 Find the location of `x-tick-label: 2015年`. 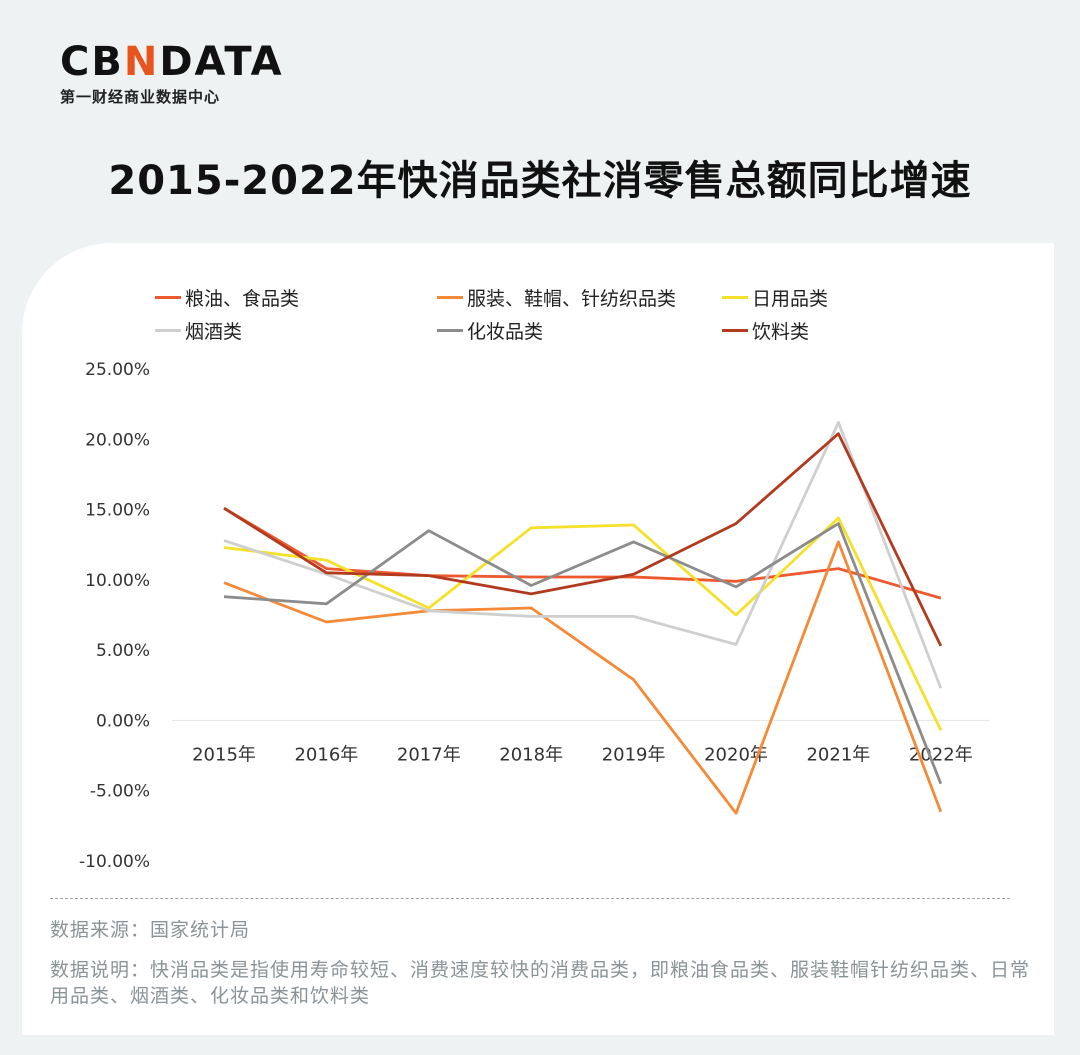

x-tick-label: 2015年 is located at coordinates (224, 754).